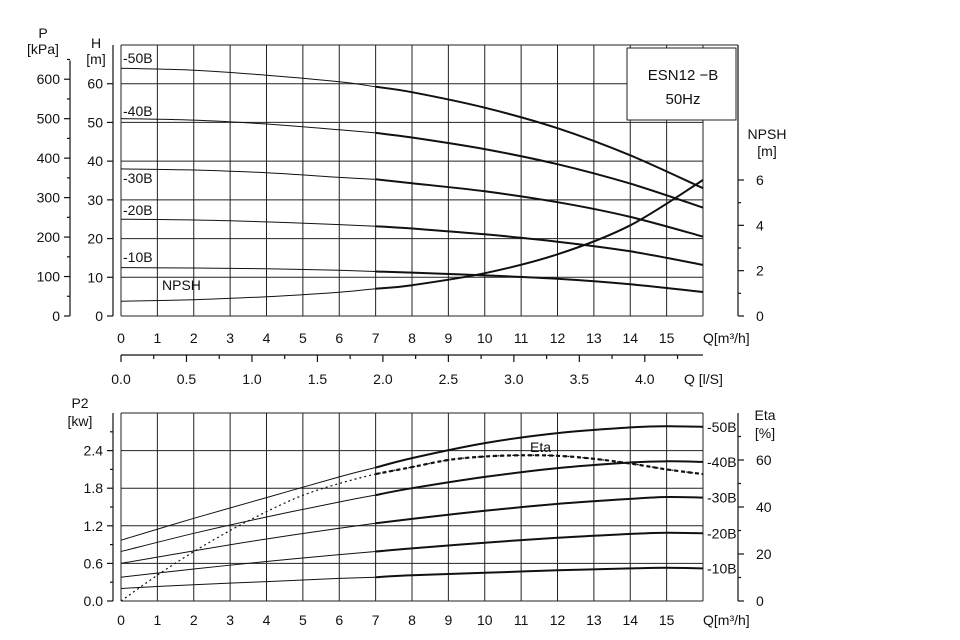 This screenshot has width=960, height=640. Describe the element at coordinates (248, 269) in the screenshot. I see `head-curve-10B-thin` at that location.